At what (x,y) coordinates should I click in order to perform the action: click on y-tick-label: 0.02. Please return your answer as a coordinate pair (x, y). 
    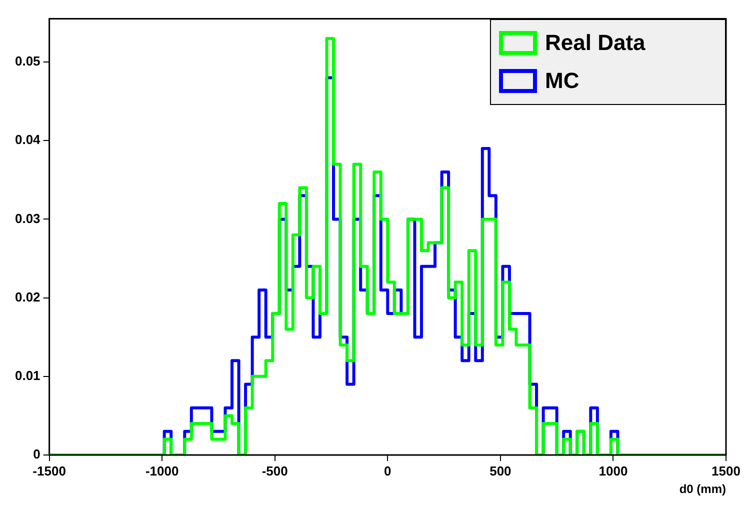
    Looking at the image, I should click on (27, 296).